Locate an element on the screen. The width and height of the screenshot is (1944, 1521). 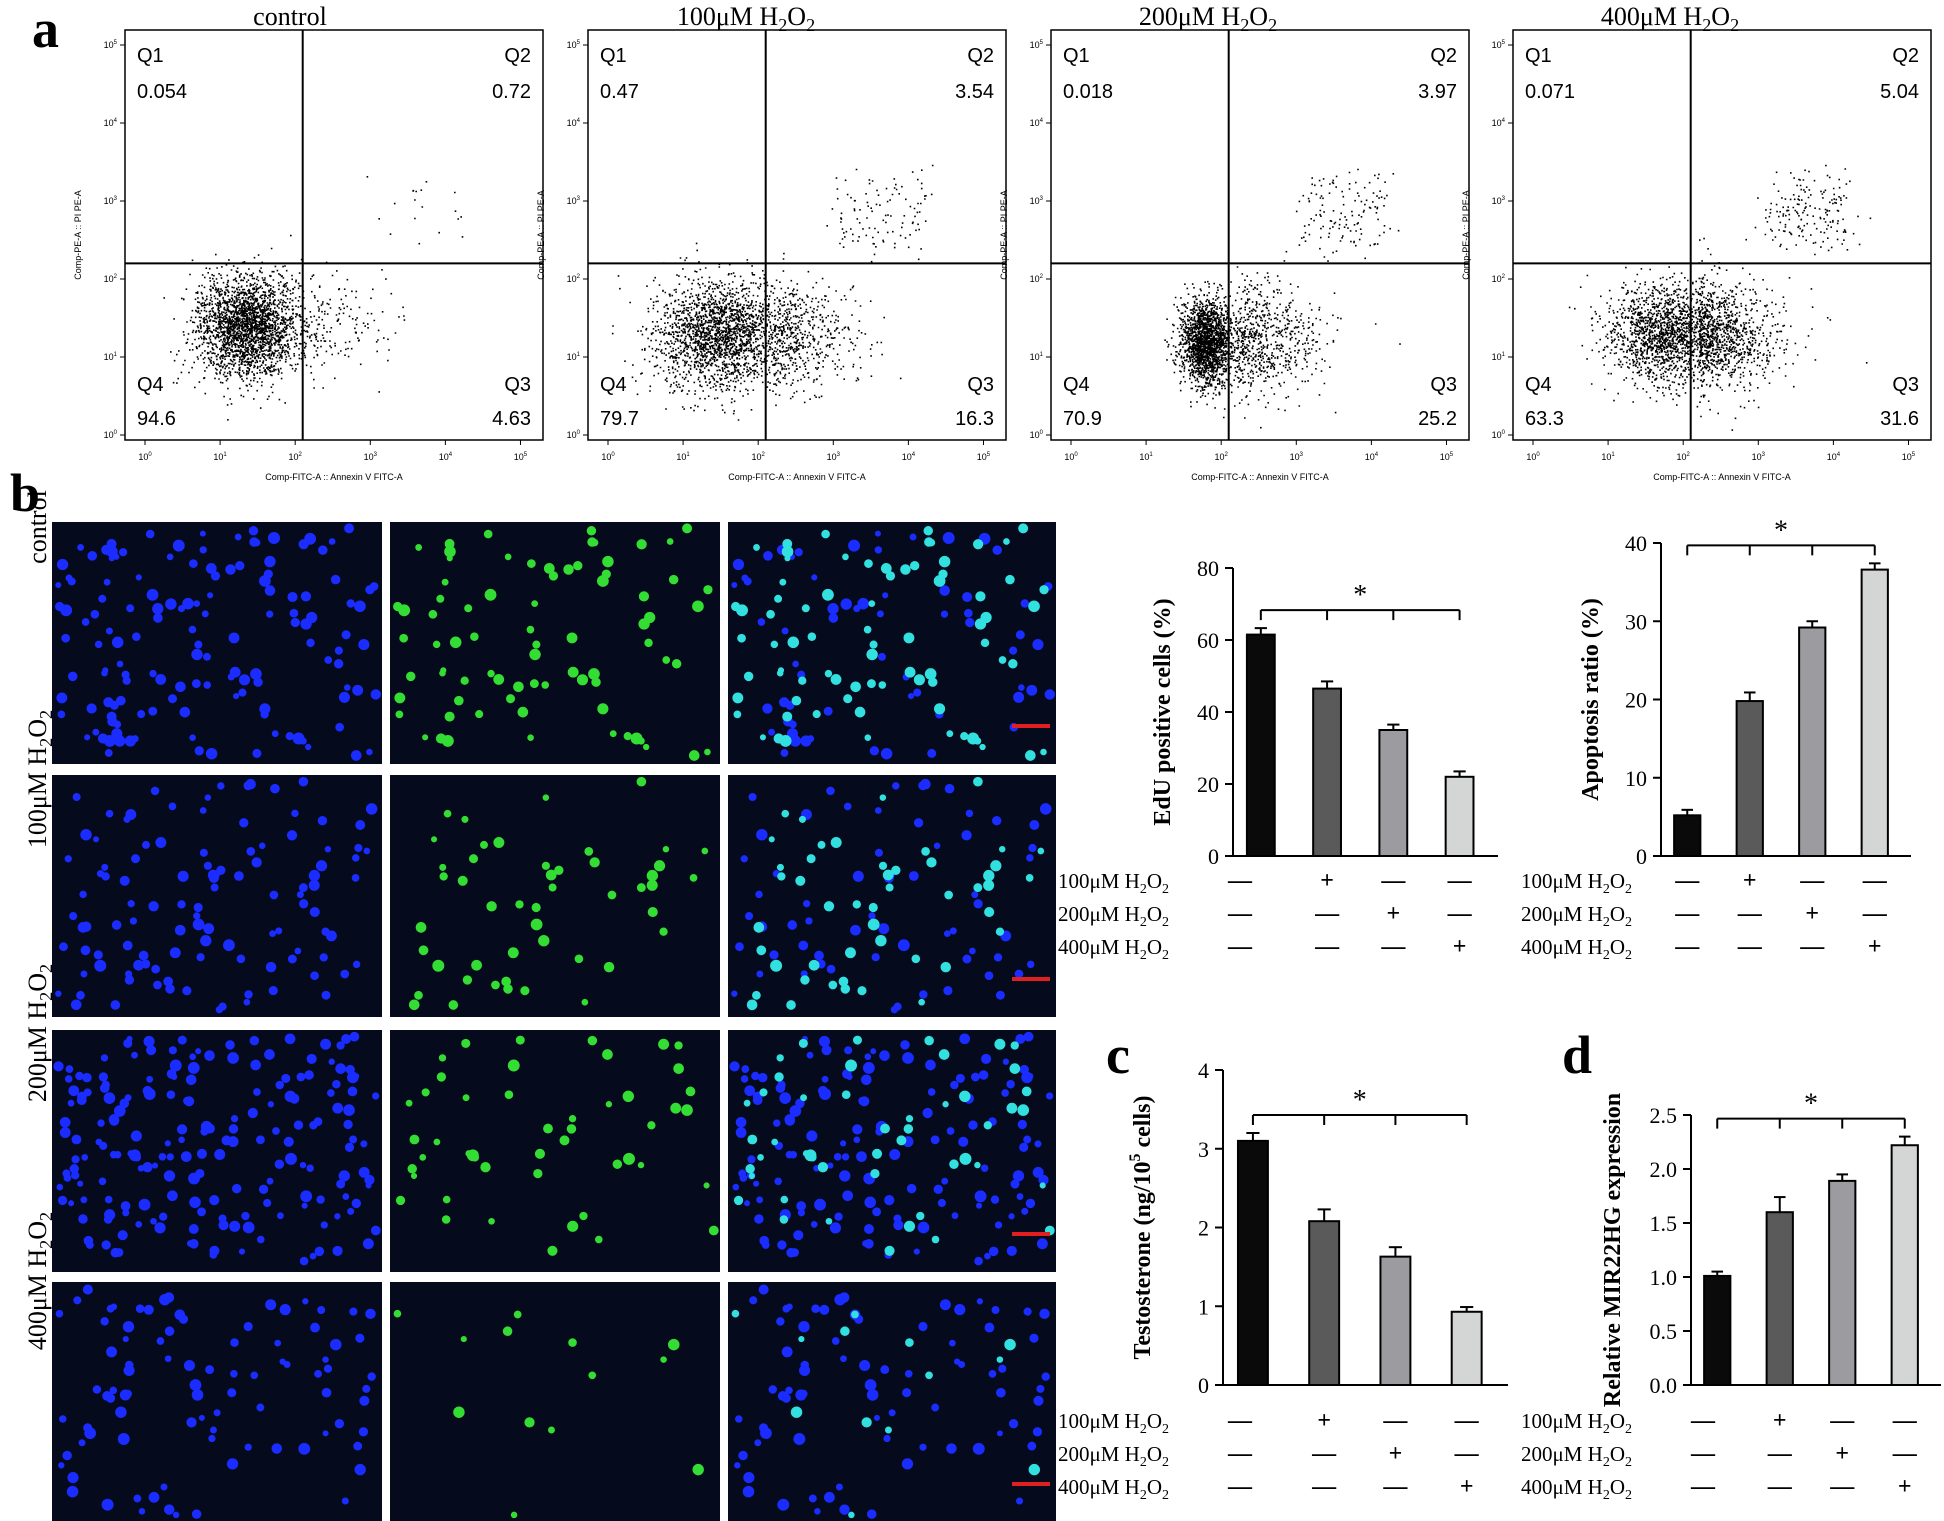
y-tick-label: 103 is located at coordinates (1499, 201).